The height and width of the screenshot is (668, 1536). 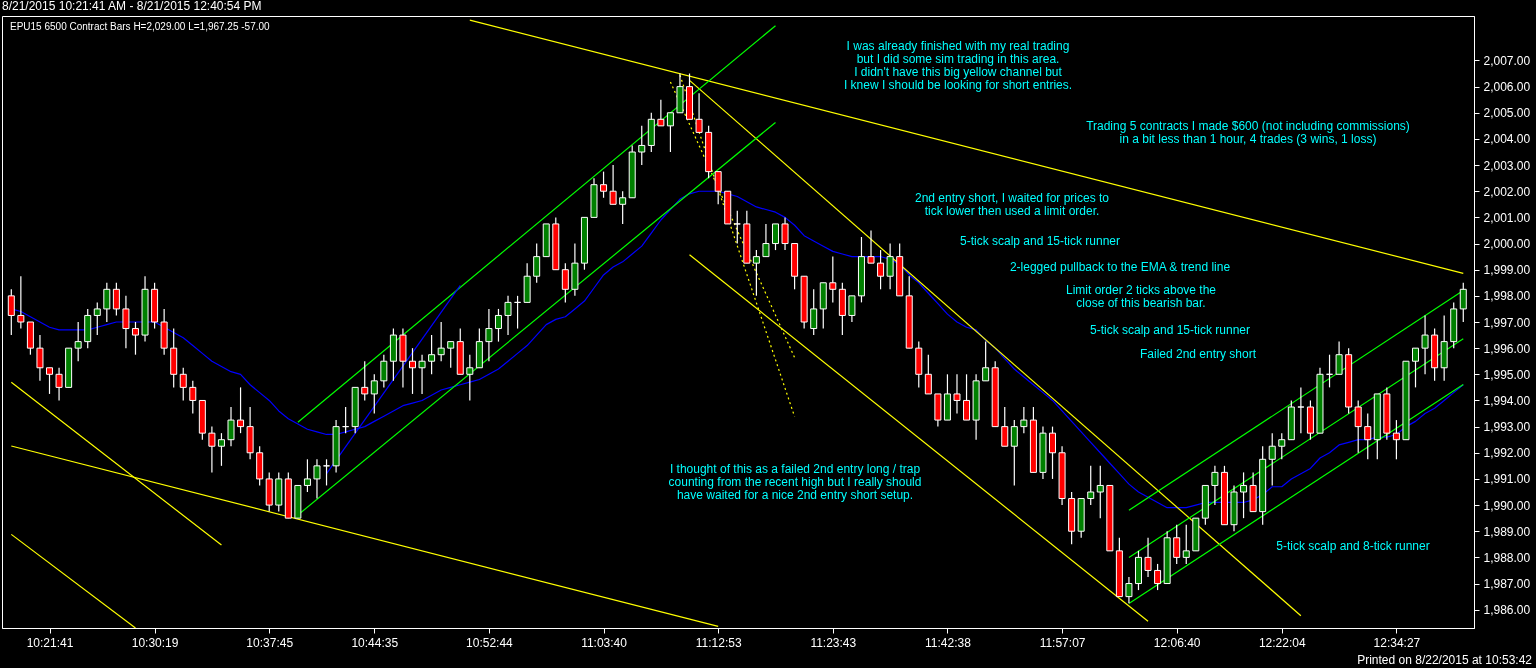 I want to click on x-tick-label: 10:37:45, so click(x=270, y=642).